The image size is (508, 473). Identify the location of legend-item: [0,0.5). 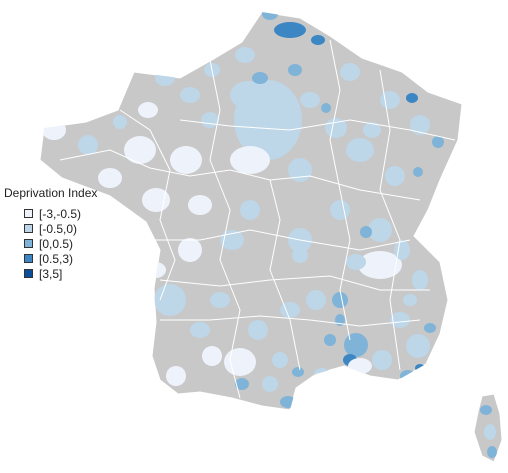
(60, 243).